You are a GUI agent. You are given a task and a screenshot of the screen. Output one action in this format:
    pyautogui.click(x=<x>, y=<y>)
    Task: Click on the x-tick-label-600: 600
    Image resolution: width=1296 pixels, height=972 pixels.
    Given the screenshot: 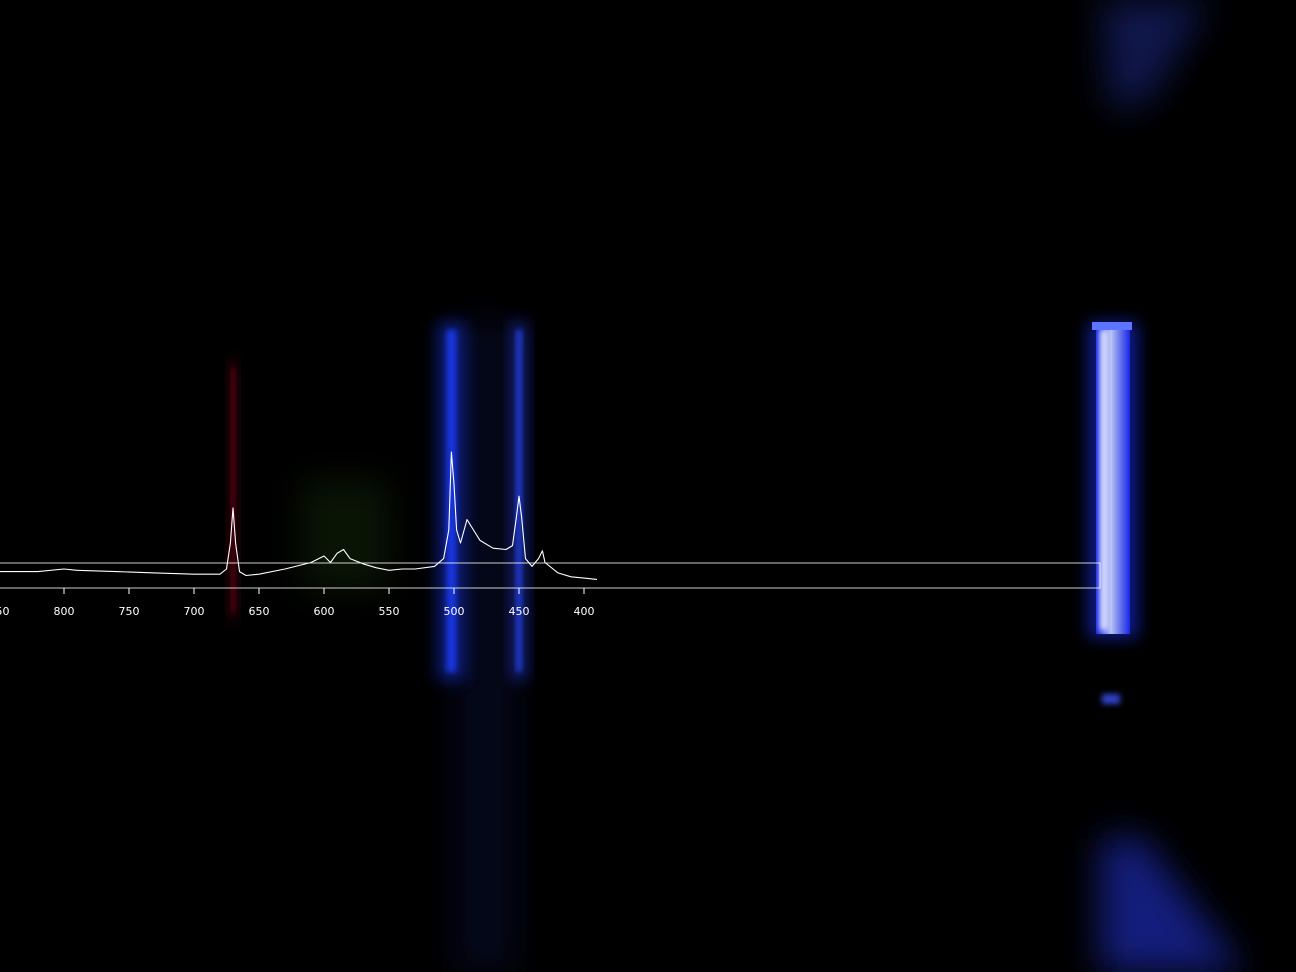 What is the action you would take?
    pyautogui.click(x=324, y=611)
    